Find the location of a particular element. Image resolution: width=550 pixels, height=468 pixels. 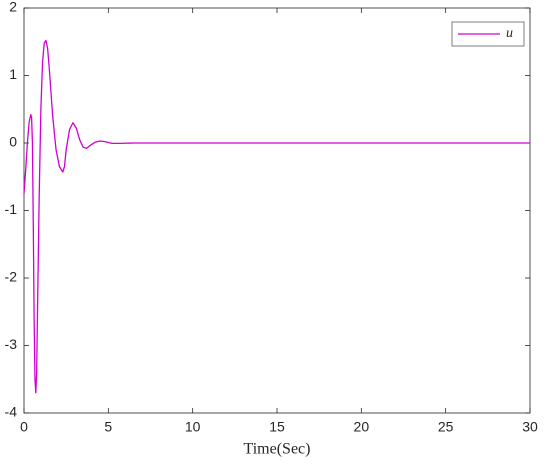

y-tick-label: -1 is located at coordinates (11, 209).